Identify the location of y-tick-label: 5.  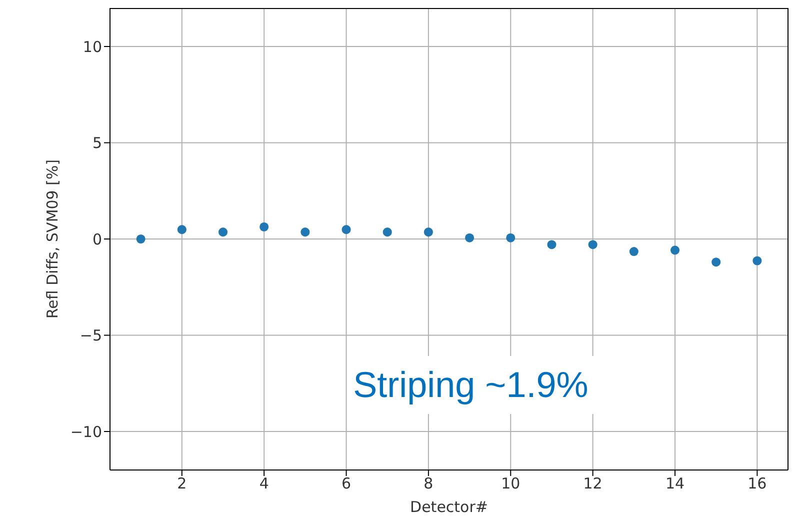
(97, 143).